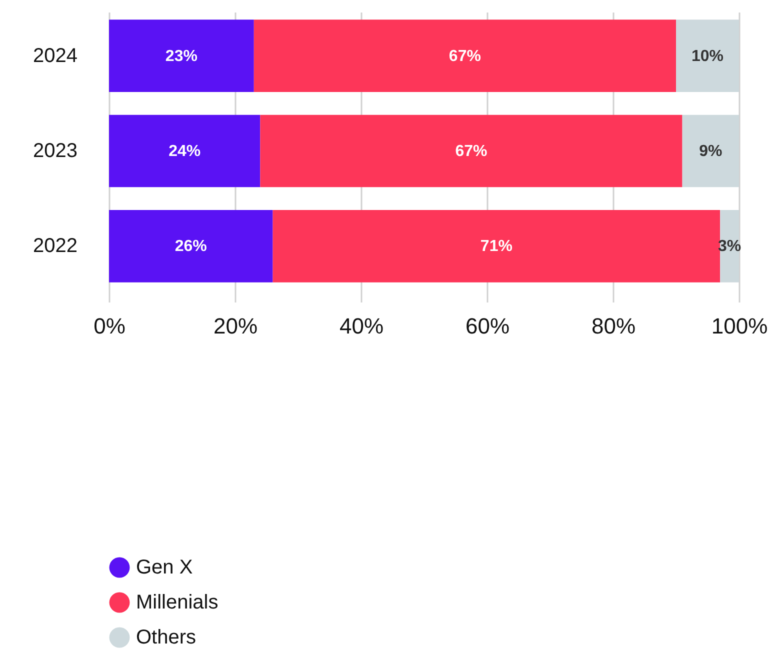  What do you see at coordinates (235, 326) in the screenshot?
I see `x-tick-label: 20%` at bounding box center [235, 326].